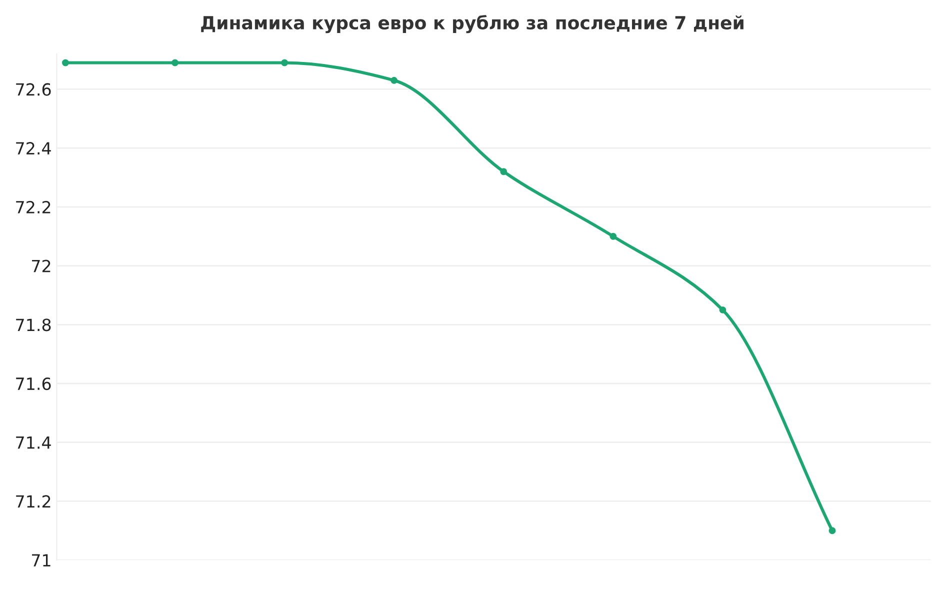 The image size is (945, 599). I want to click on y-tick-label: 71.4, so click(33, 442).